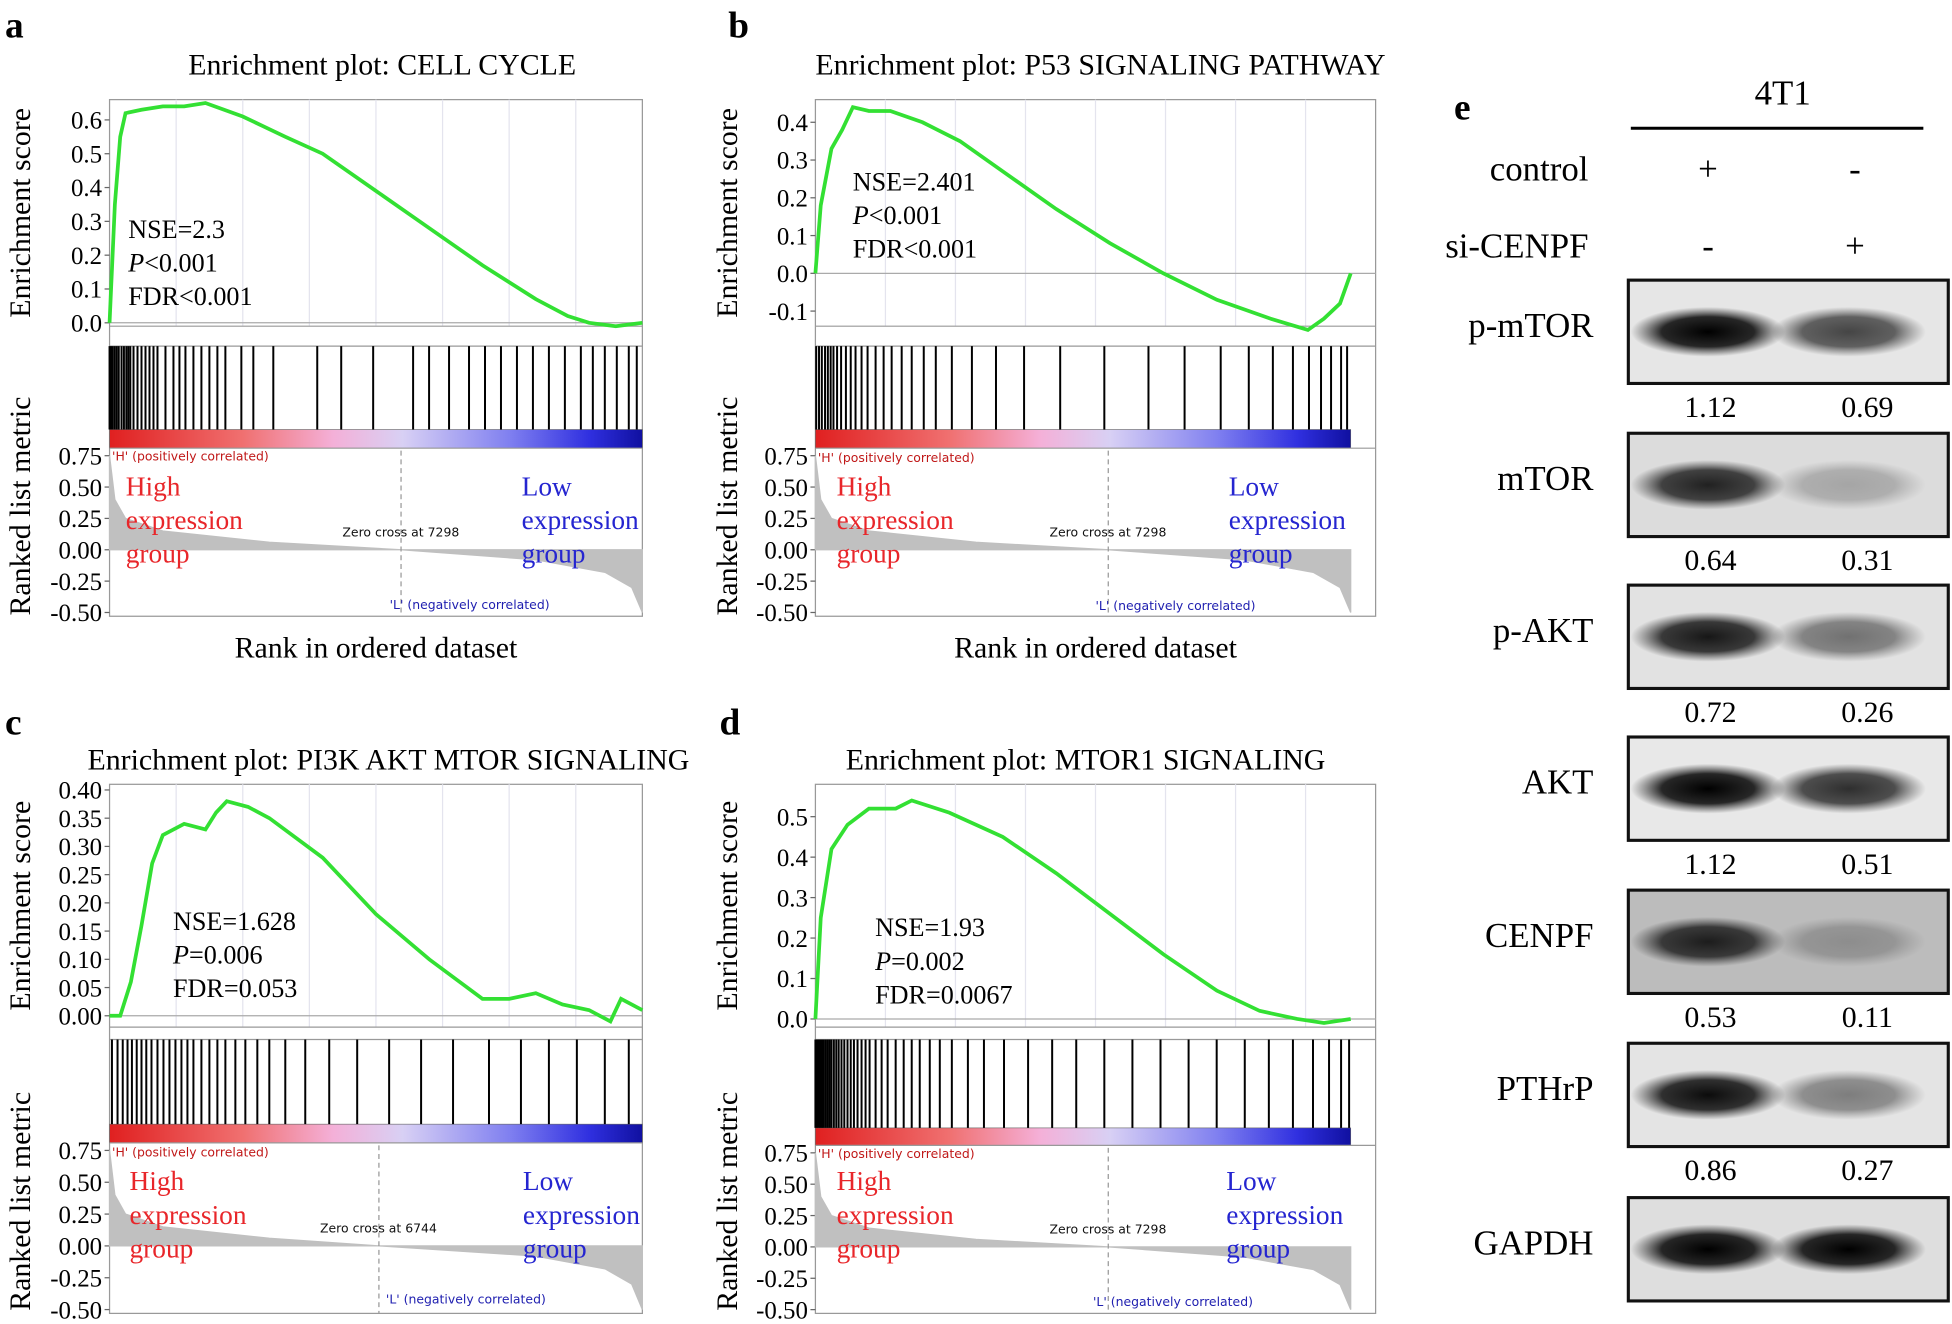 Image resolution: width=1952 pixels, height=1324 pixels. I want to click on y-axis-title: Enrichment score, so click(20, 906).